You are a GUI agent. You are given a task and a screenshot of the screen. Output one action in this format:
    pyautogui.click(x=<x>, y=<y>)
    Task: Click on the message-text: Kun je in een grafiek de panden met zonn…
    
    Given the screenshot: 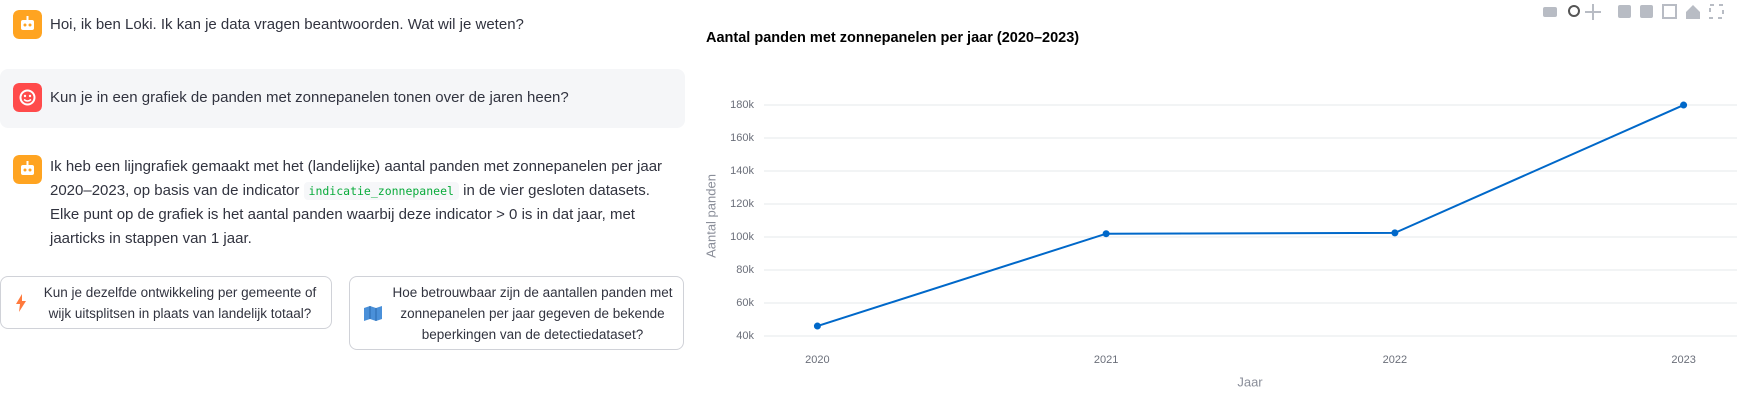 What is the action you would take?
    pyautogui.click(x=309, y=97)
    